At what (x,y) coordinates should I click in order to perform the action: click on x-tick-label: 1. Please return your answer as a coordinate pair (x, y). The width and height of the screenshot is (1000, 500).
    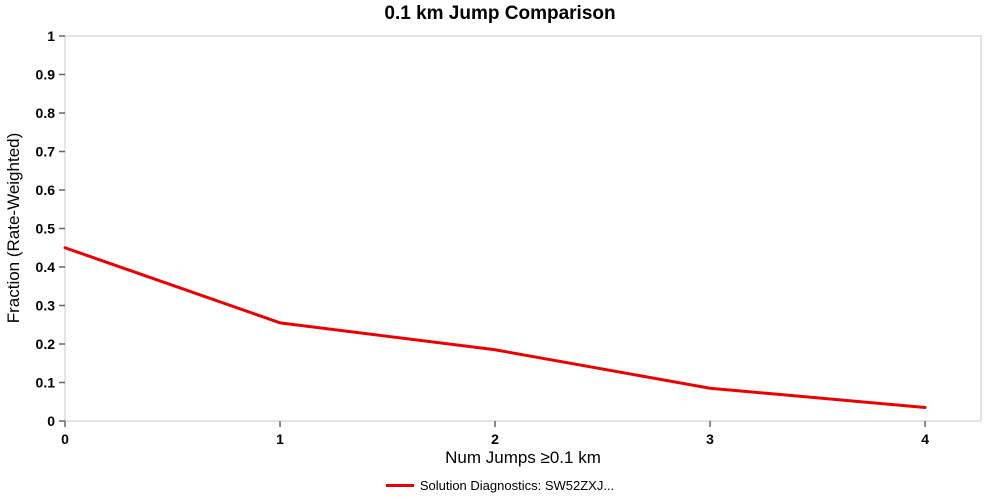
    Looking at the image, I should click on (280, 439).